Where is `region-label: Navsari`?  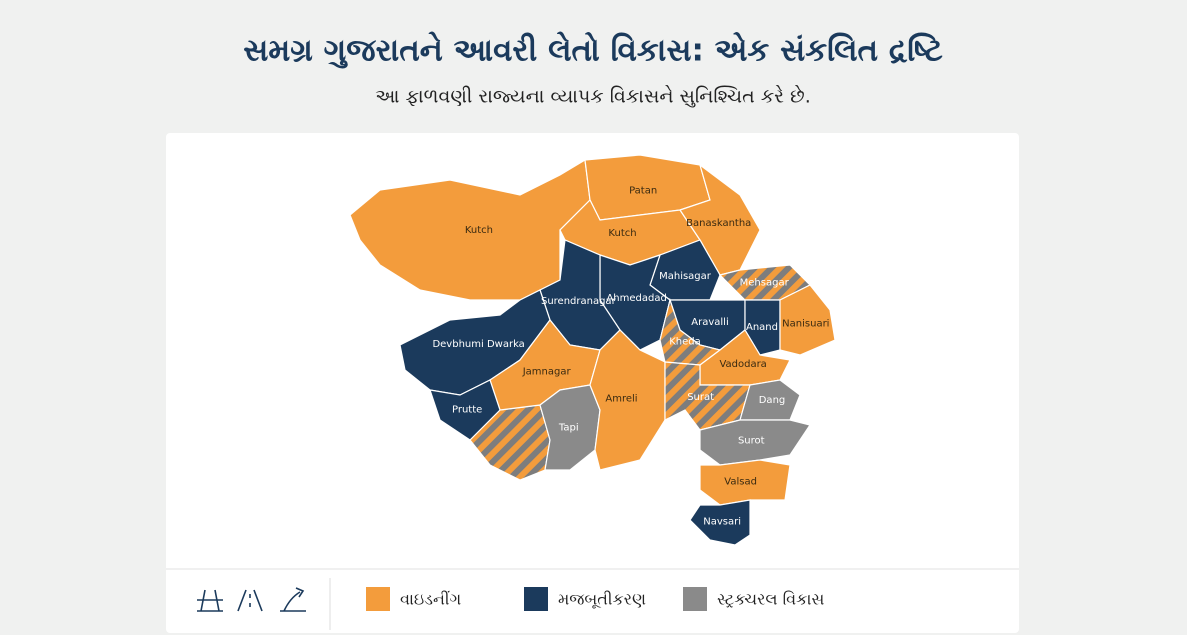 region-label: Navsari is located at coordinates (722, 521).